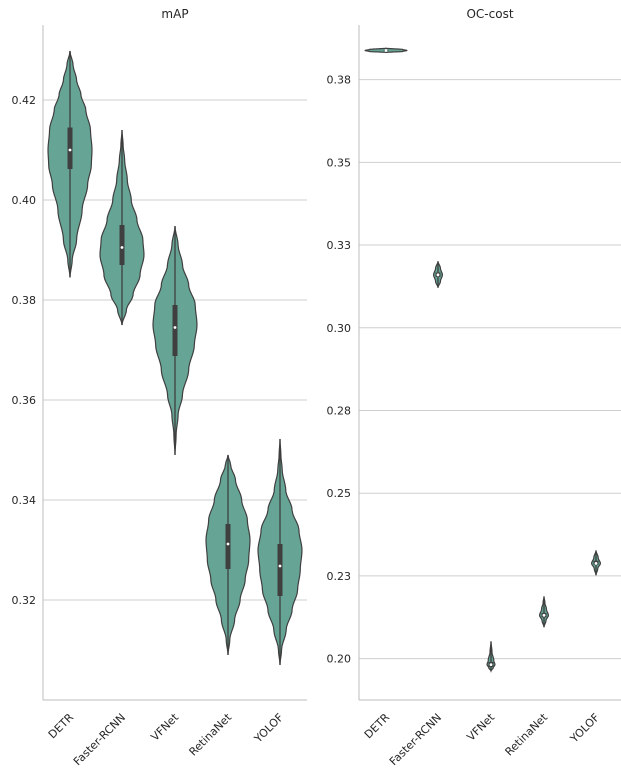  Describe the element at coordinates (24, 600) in the screenshot. I see `y-tick-label: 0.32` at that location.